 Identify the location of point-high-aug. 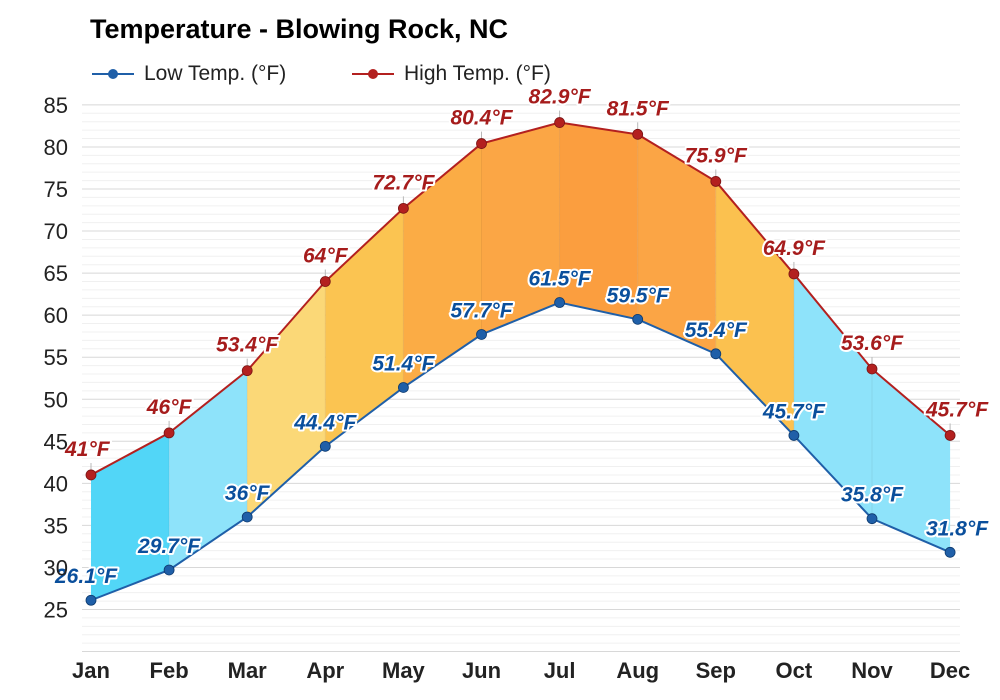
(638, 134).